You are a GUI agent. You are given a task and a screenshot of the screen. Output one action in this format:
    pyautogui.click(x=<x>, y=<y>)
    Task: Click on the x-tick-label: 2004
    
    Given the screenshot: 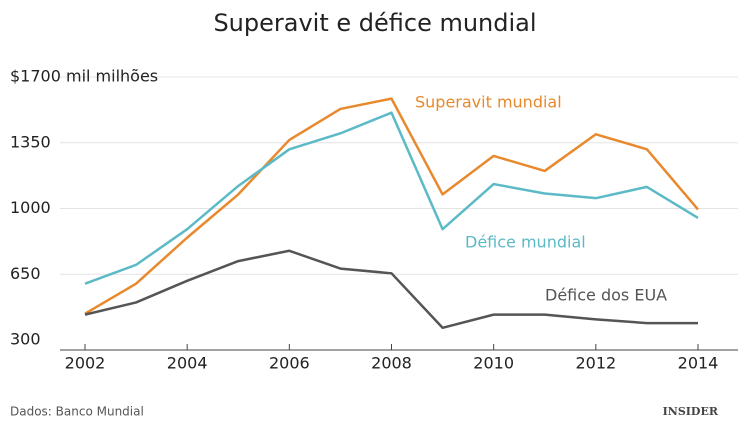 What is the action you would take?
    pyautogui.click(x=187, y=363)
    